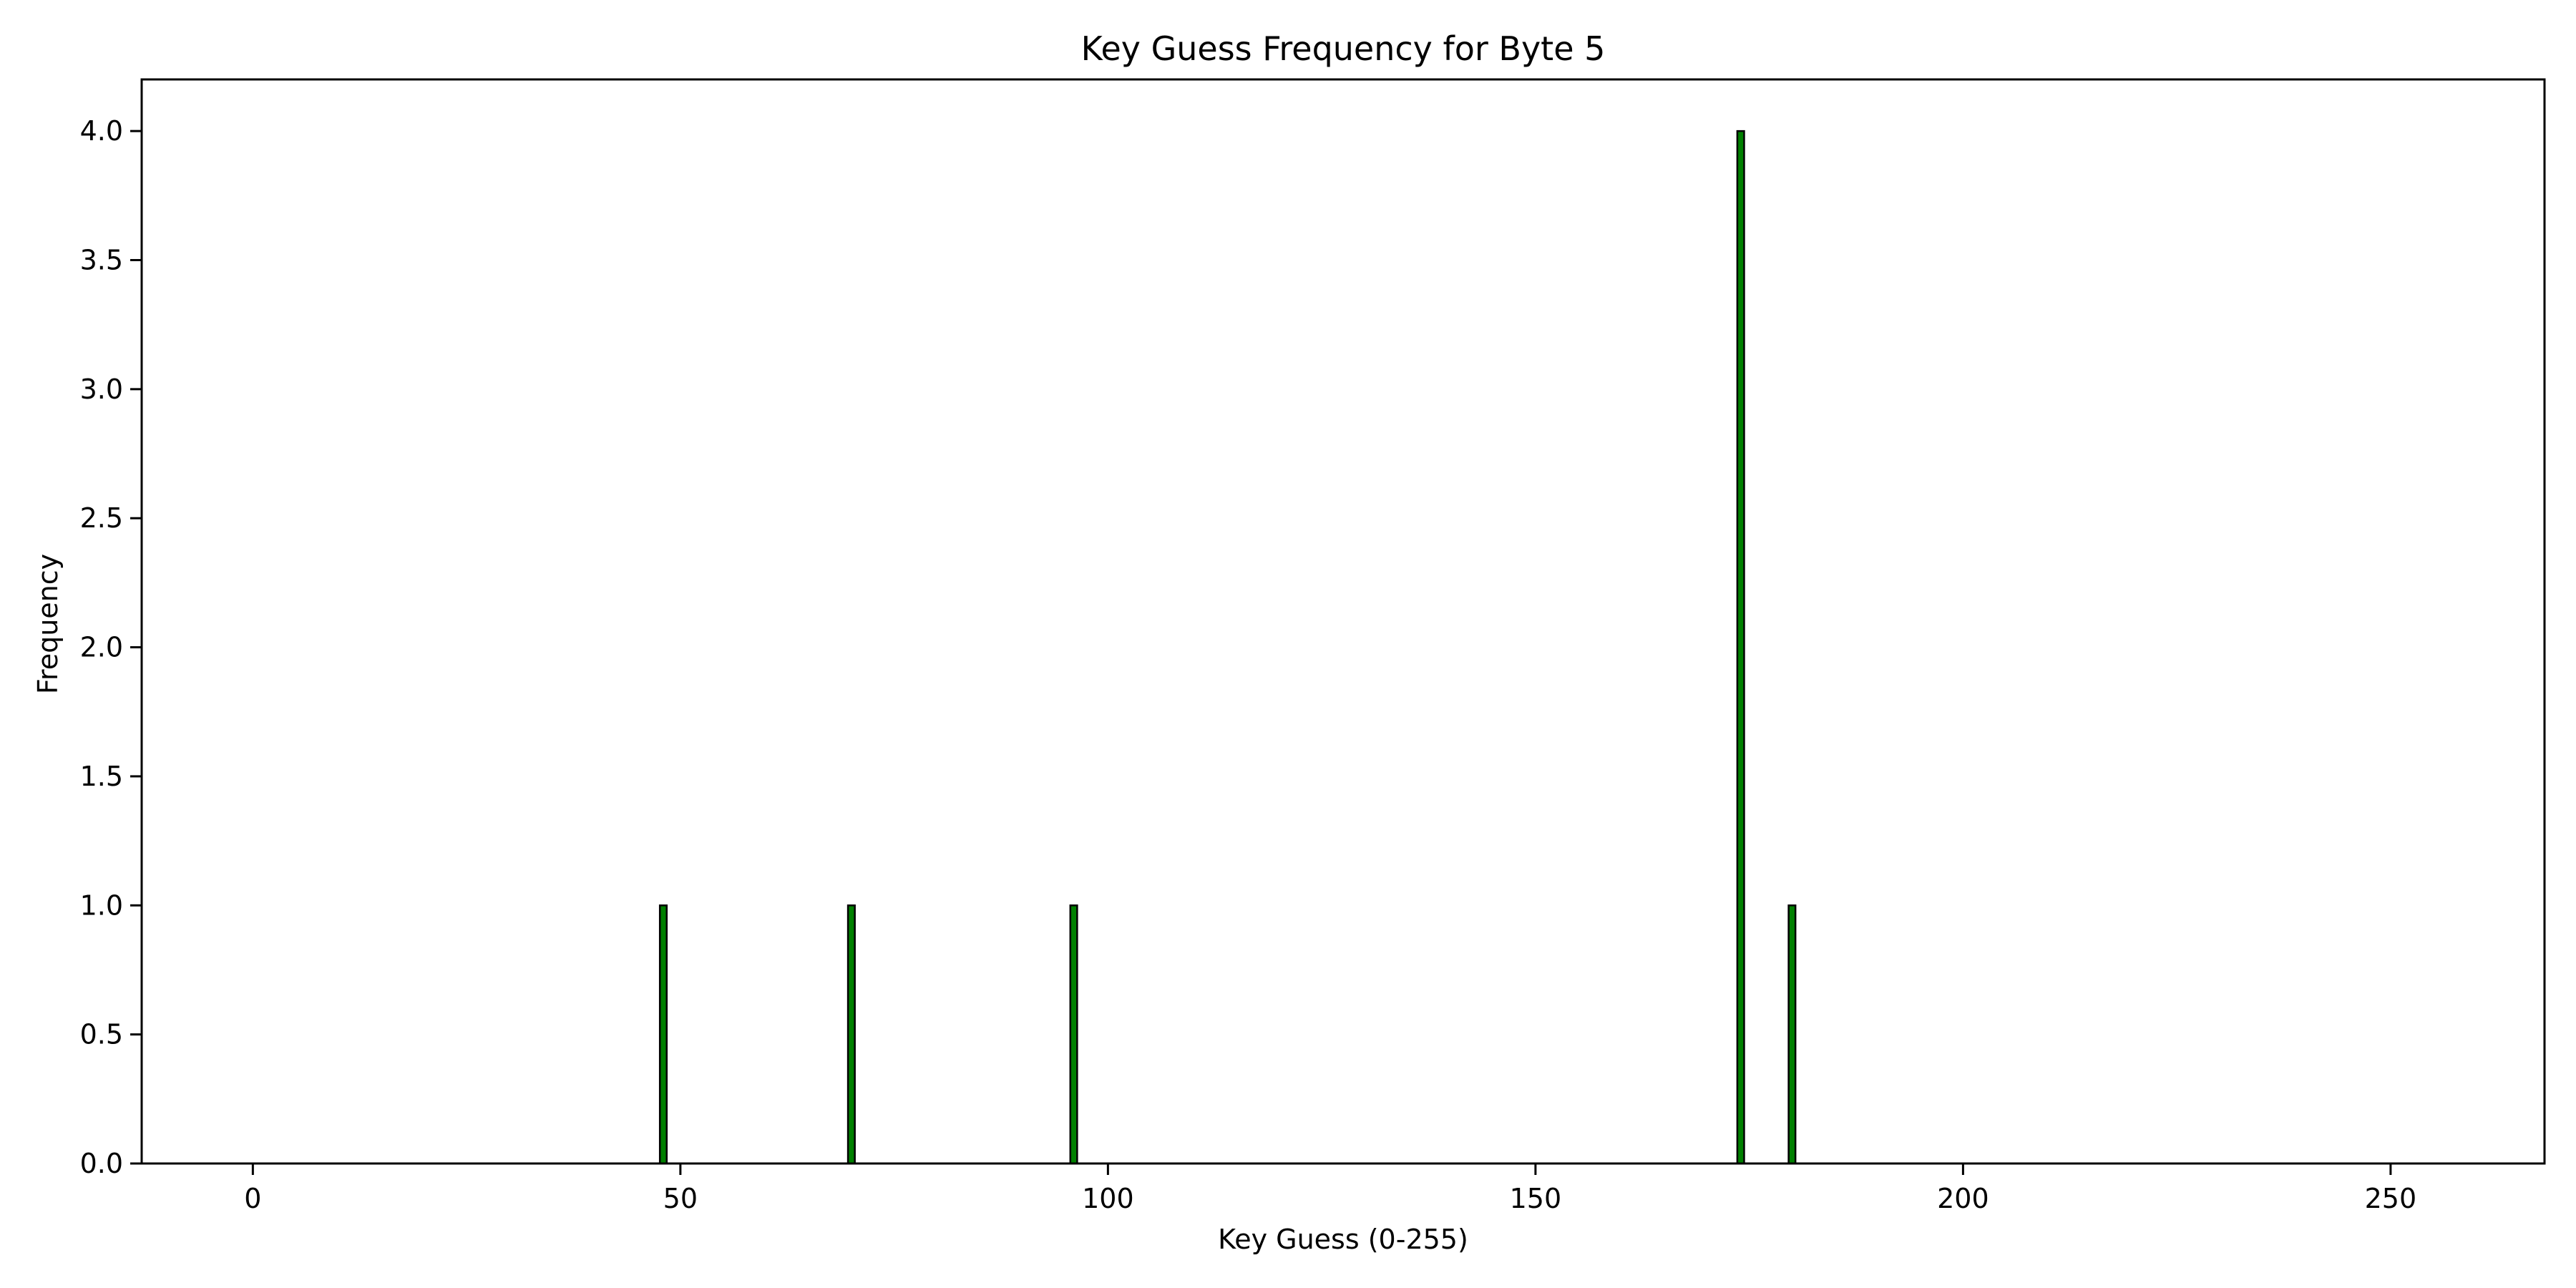 The image size is (2576, 1288). What do you see at coordinates (1963, 1198) in the screenshot?
I see `x-tick-label: 200` at bounding box center [1963, 1198].